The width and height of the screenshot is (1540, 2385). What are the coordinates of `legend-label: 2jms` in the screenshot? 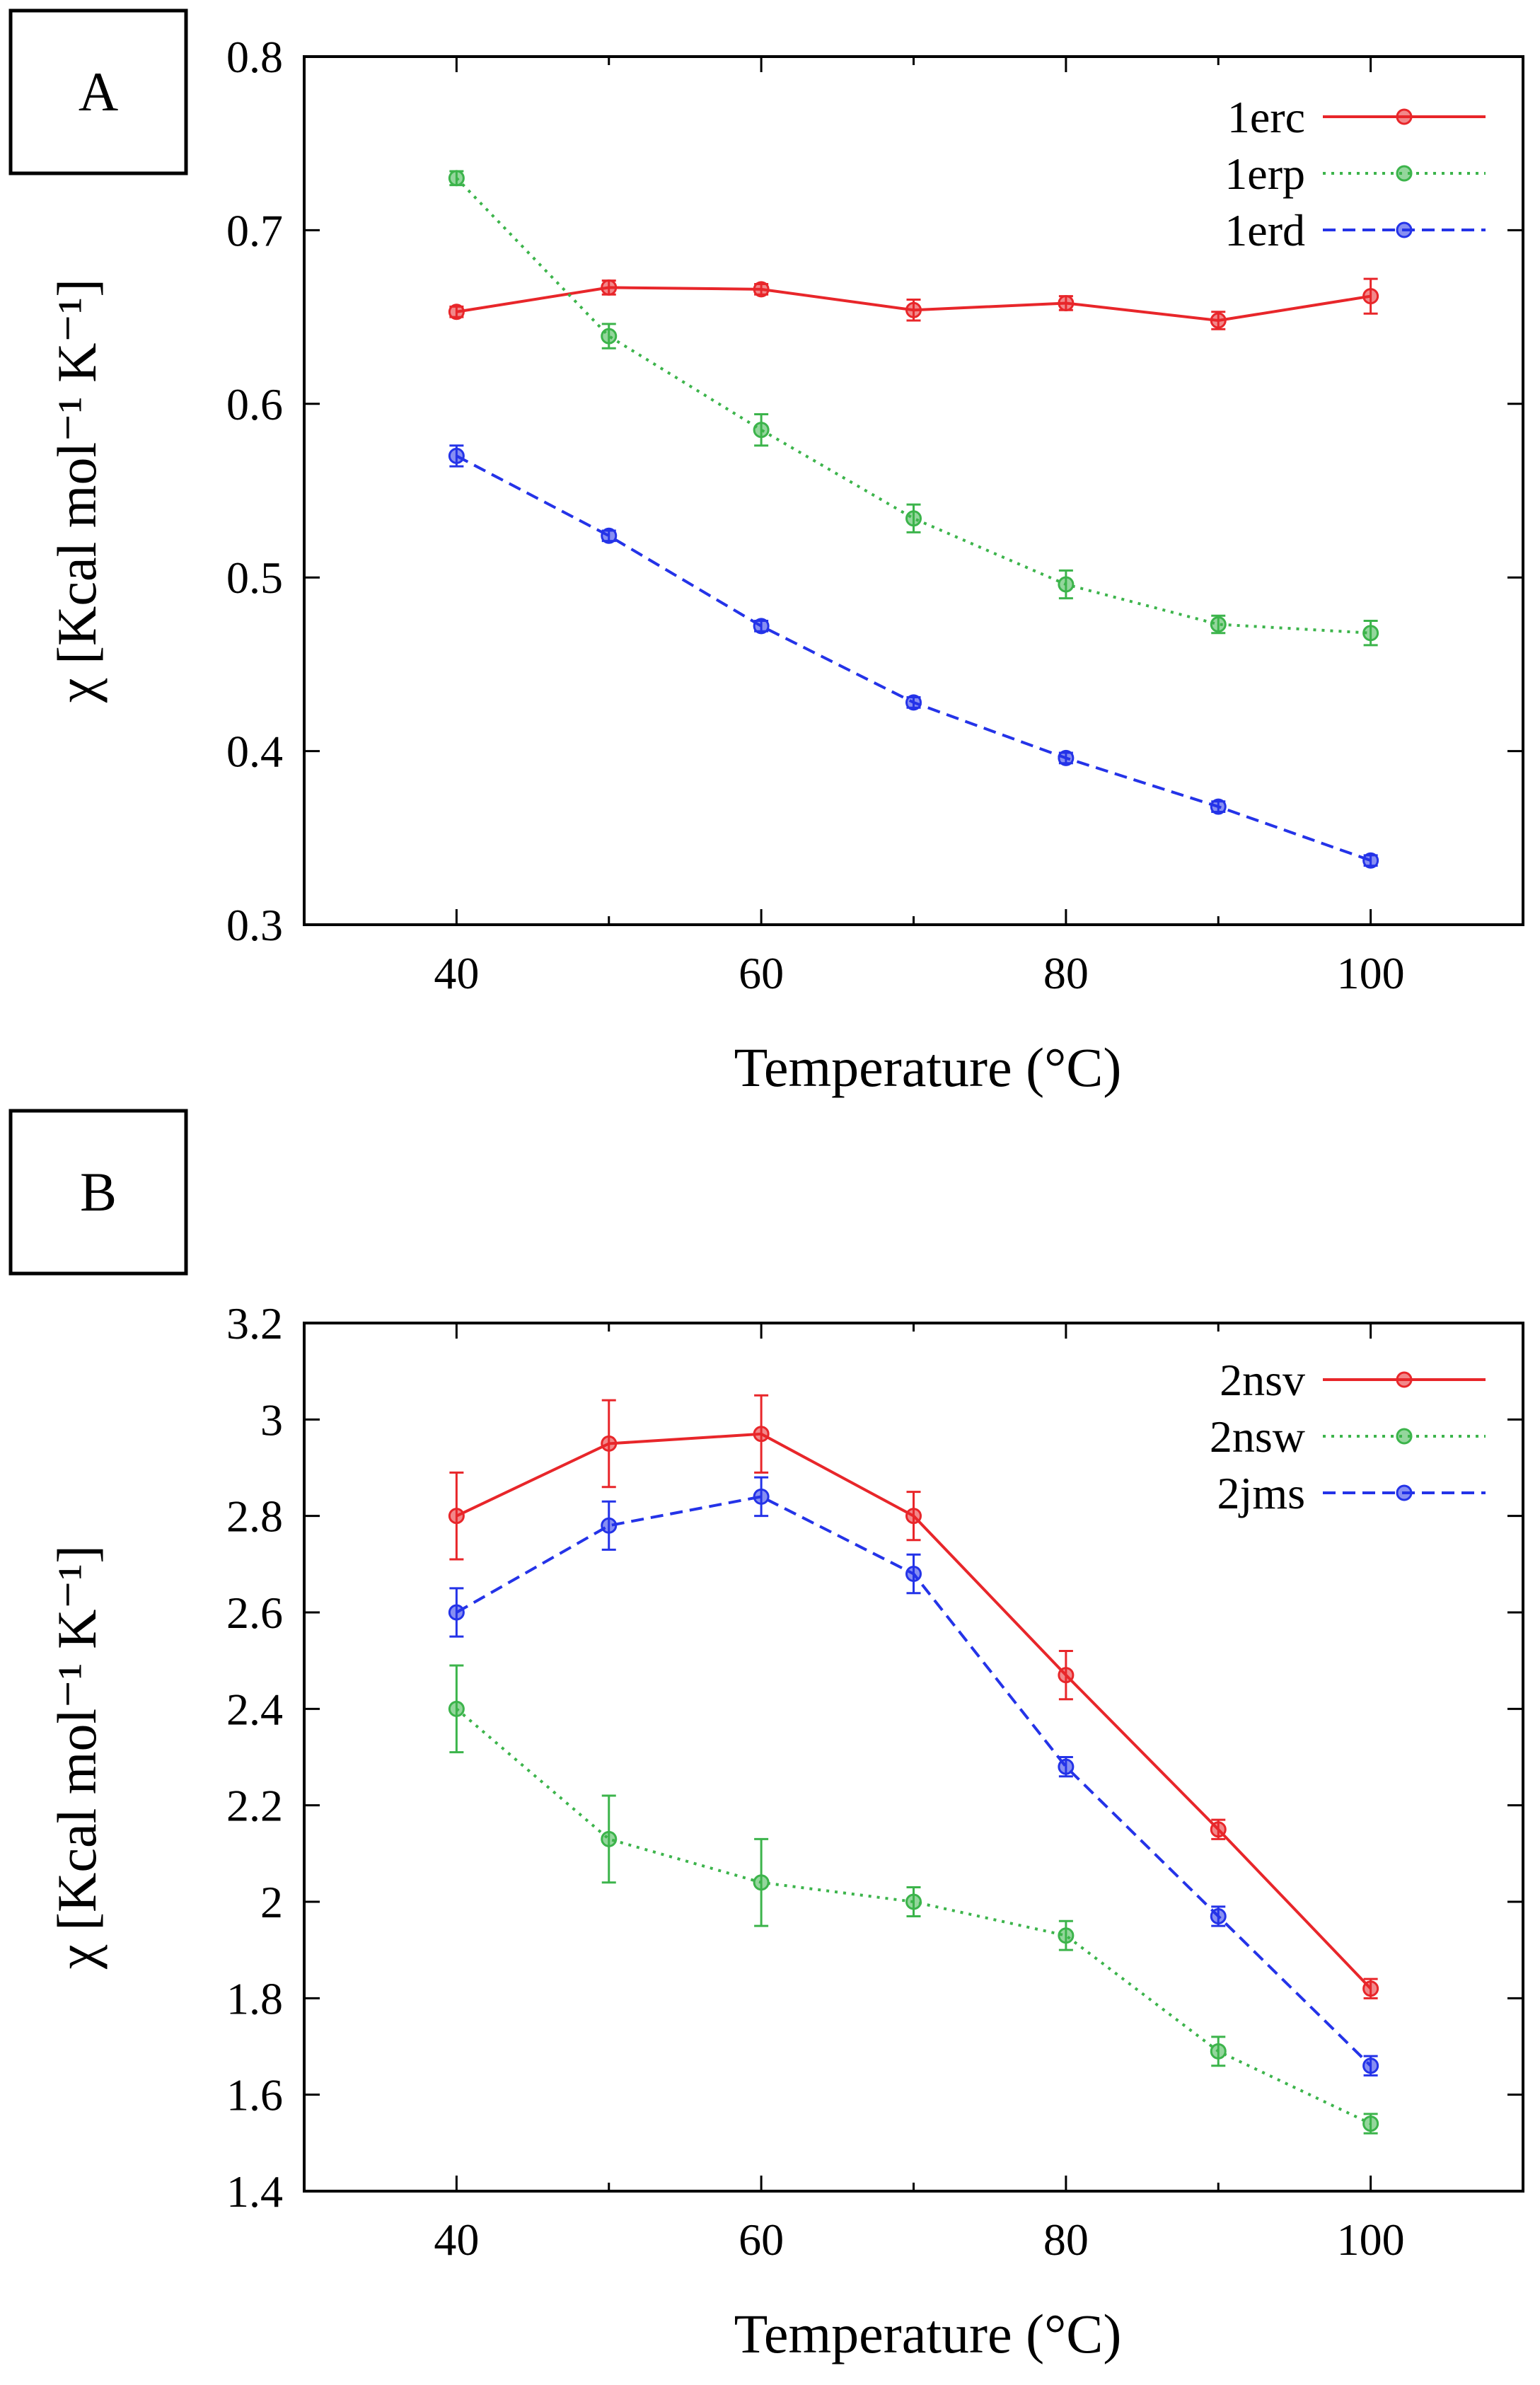 It's located at (1261, 1493).